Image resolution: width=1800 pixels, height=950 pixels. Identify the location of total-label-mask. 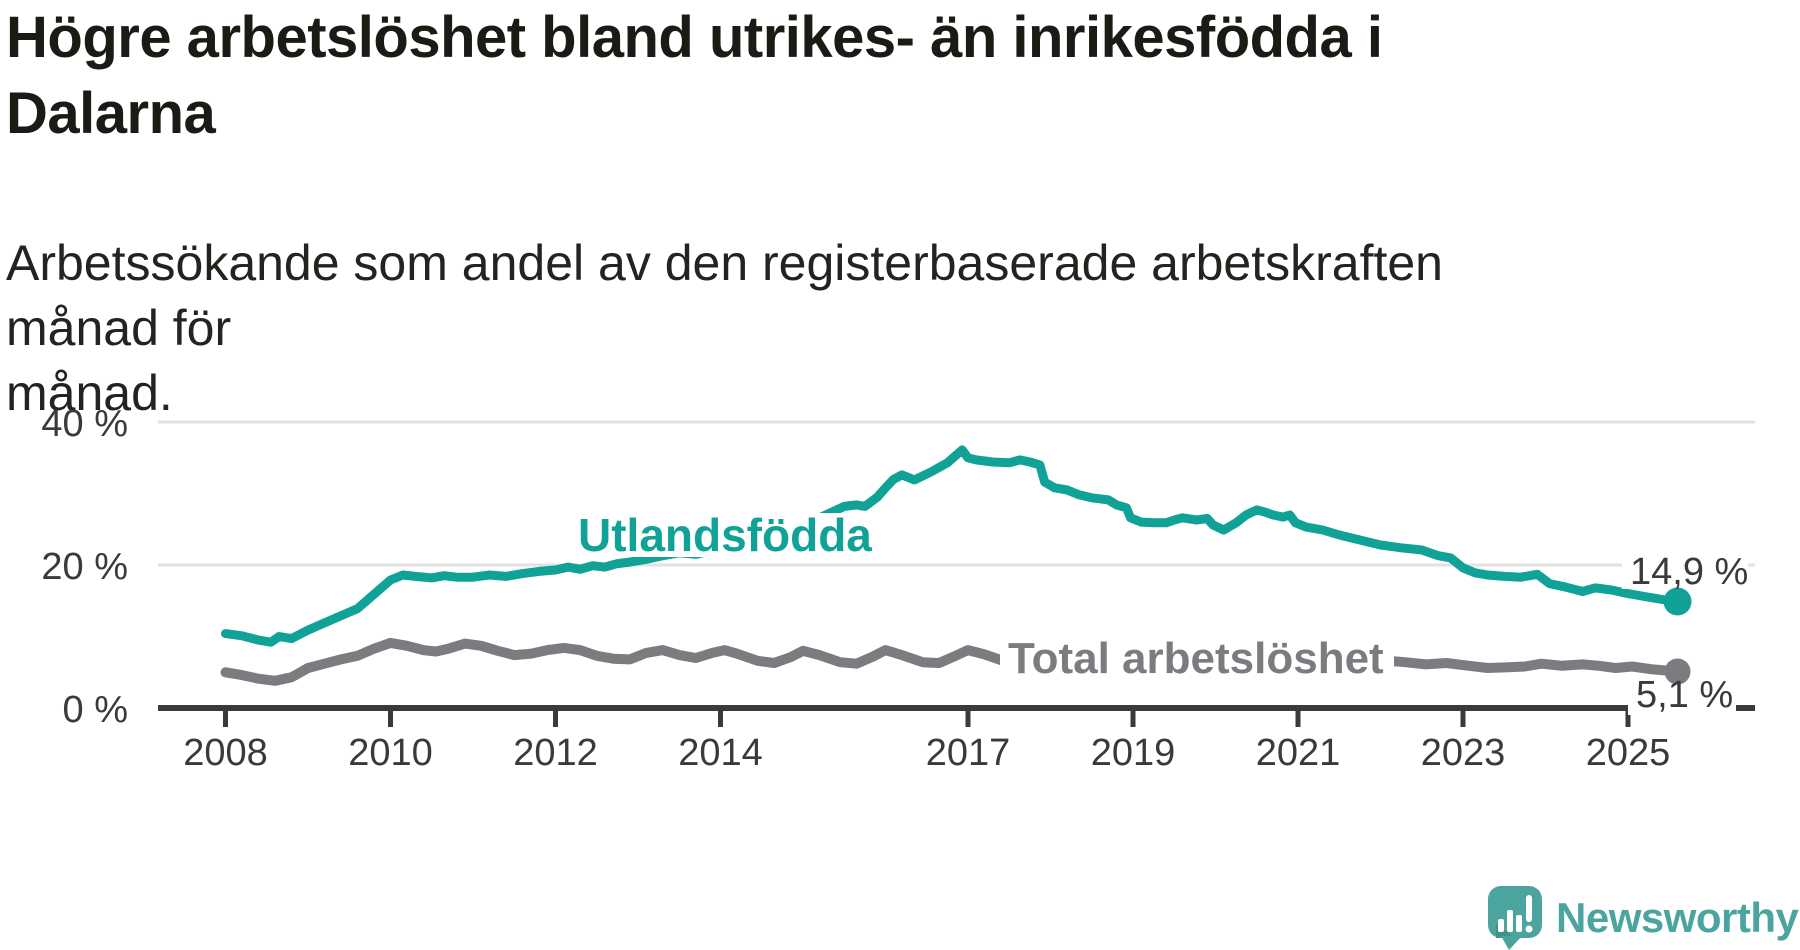
(1197, 662).